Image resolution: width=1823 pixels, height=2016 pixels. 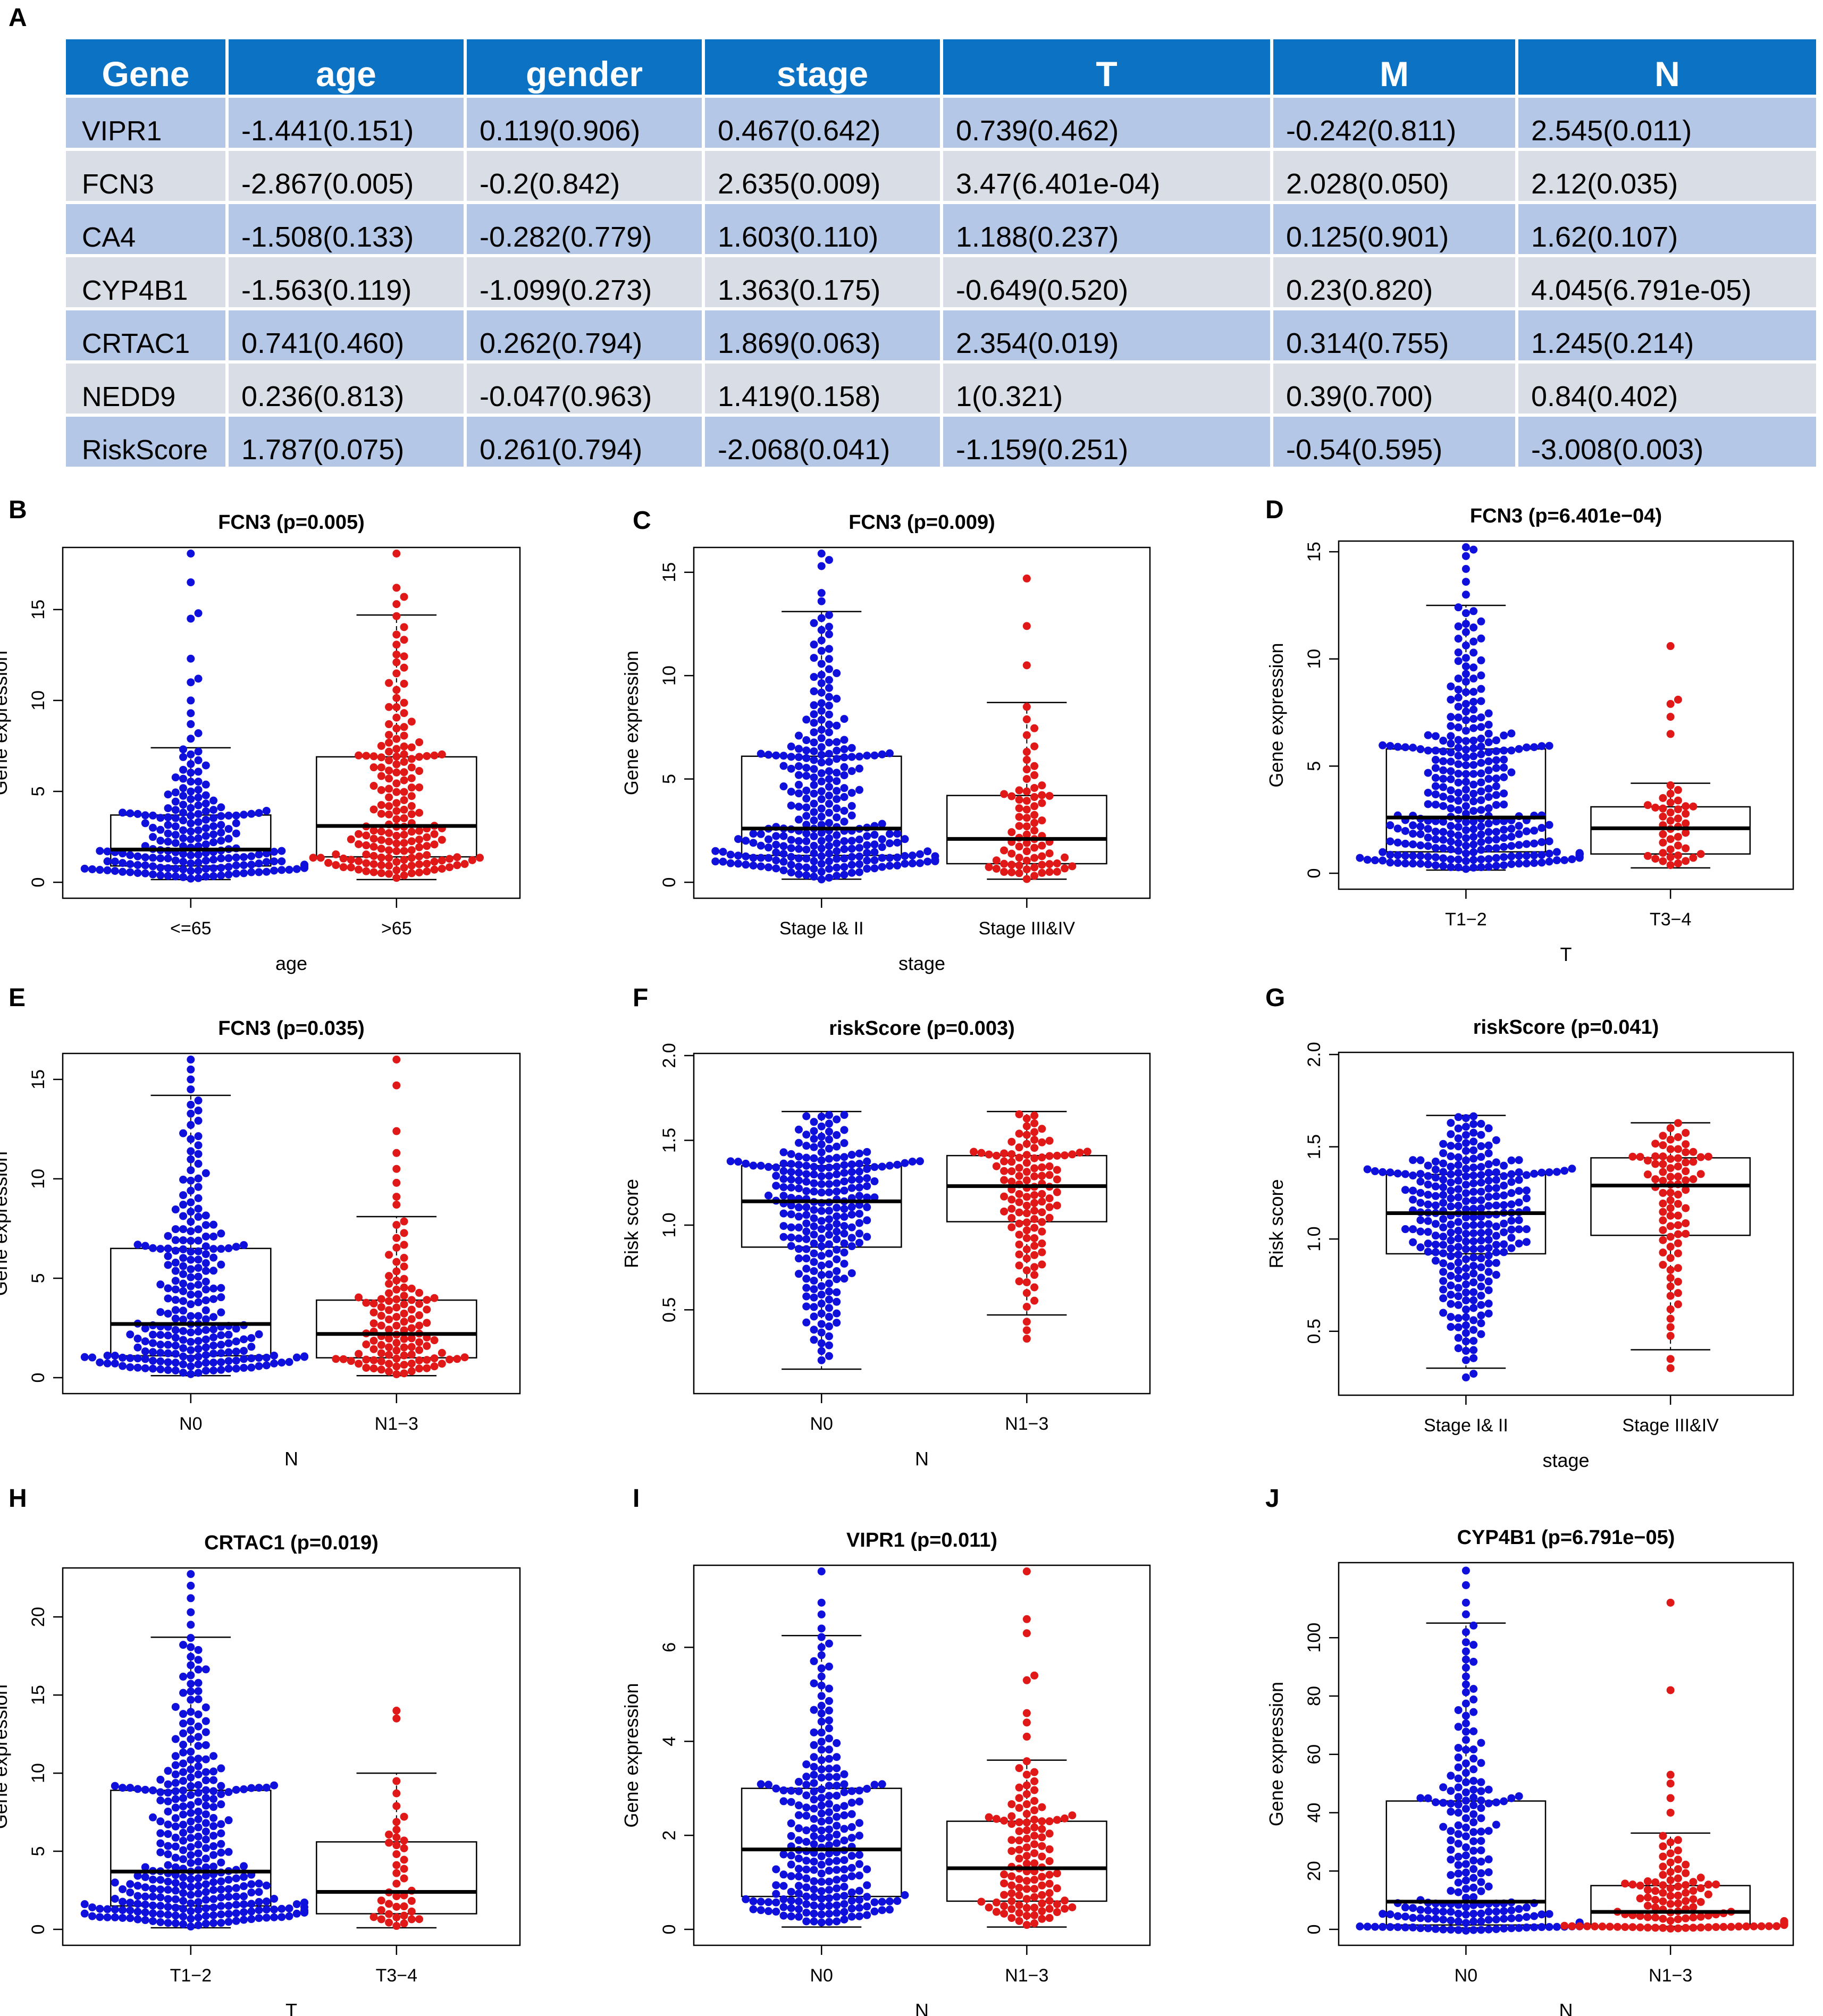 I want to click on y-tick-label: 0, so click(x=38, y=883).